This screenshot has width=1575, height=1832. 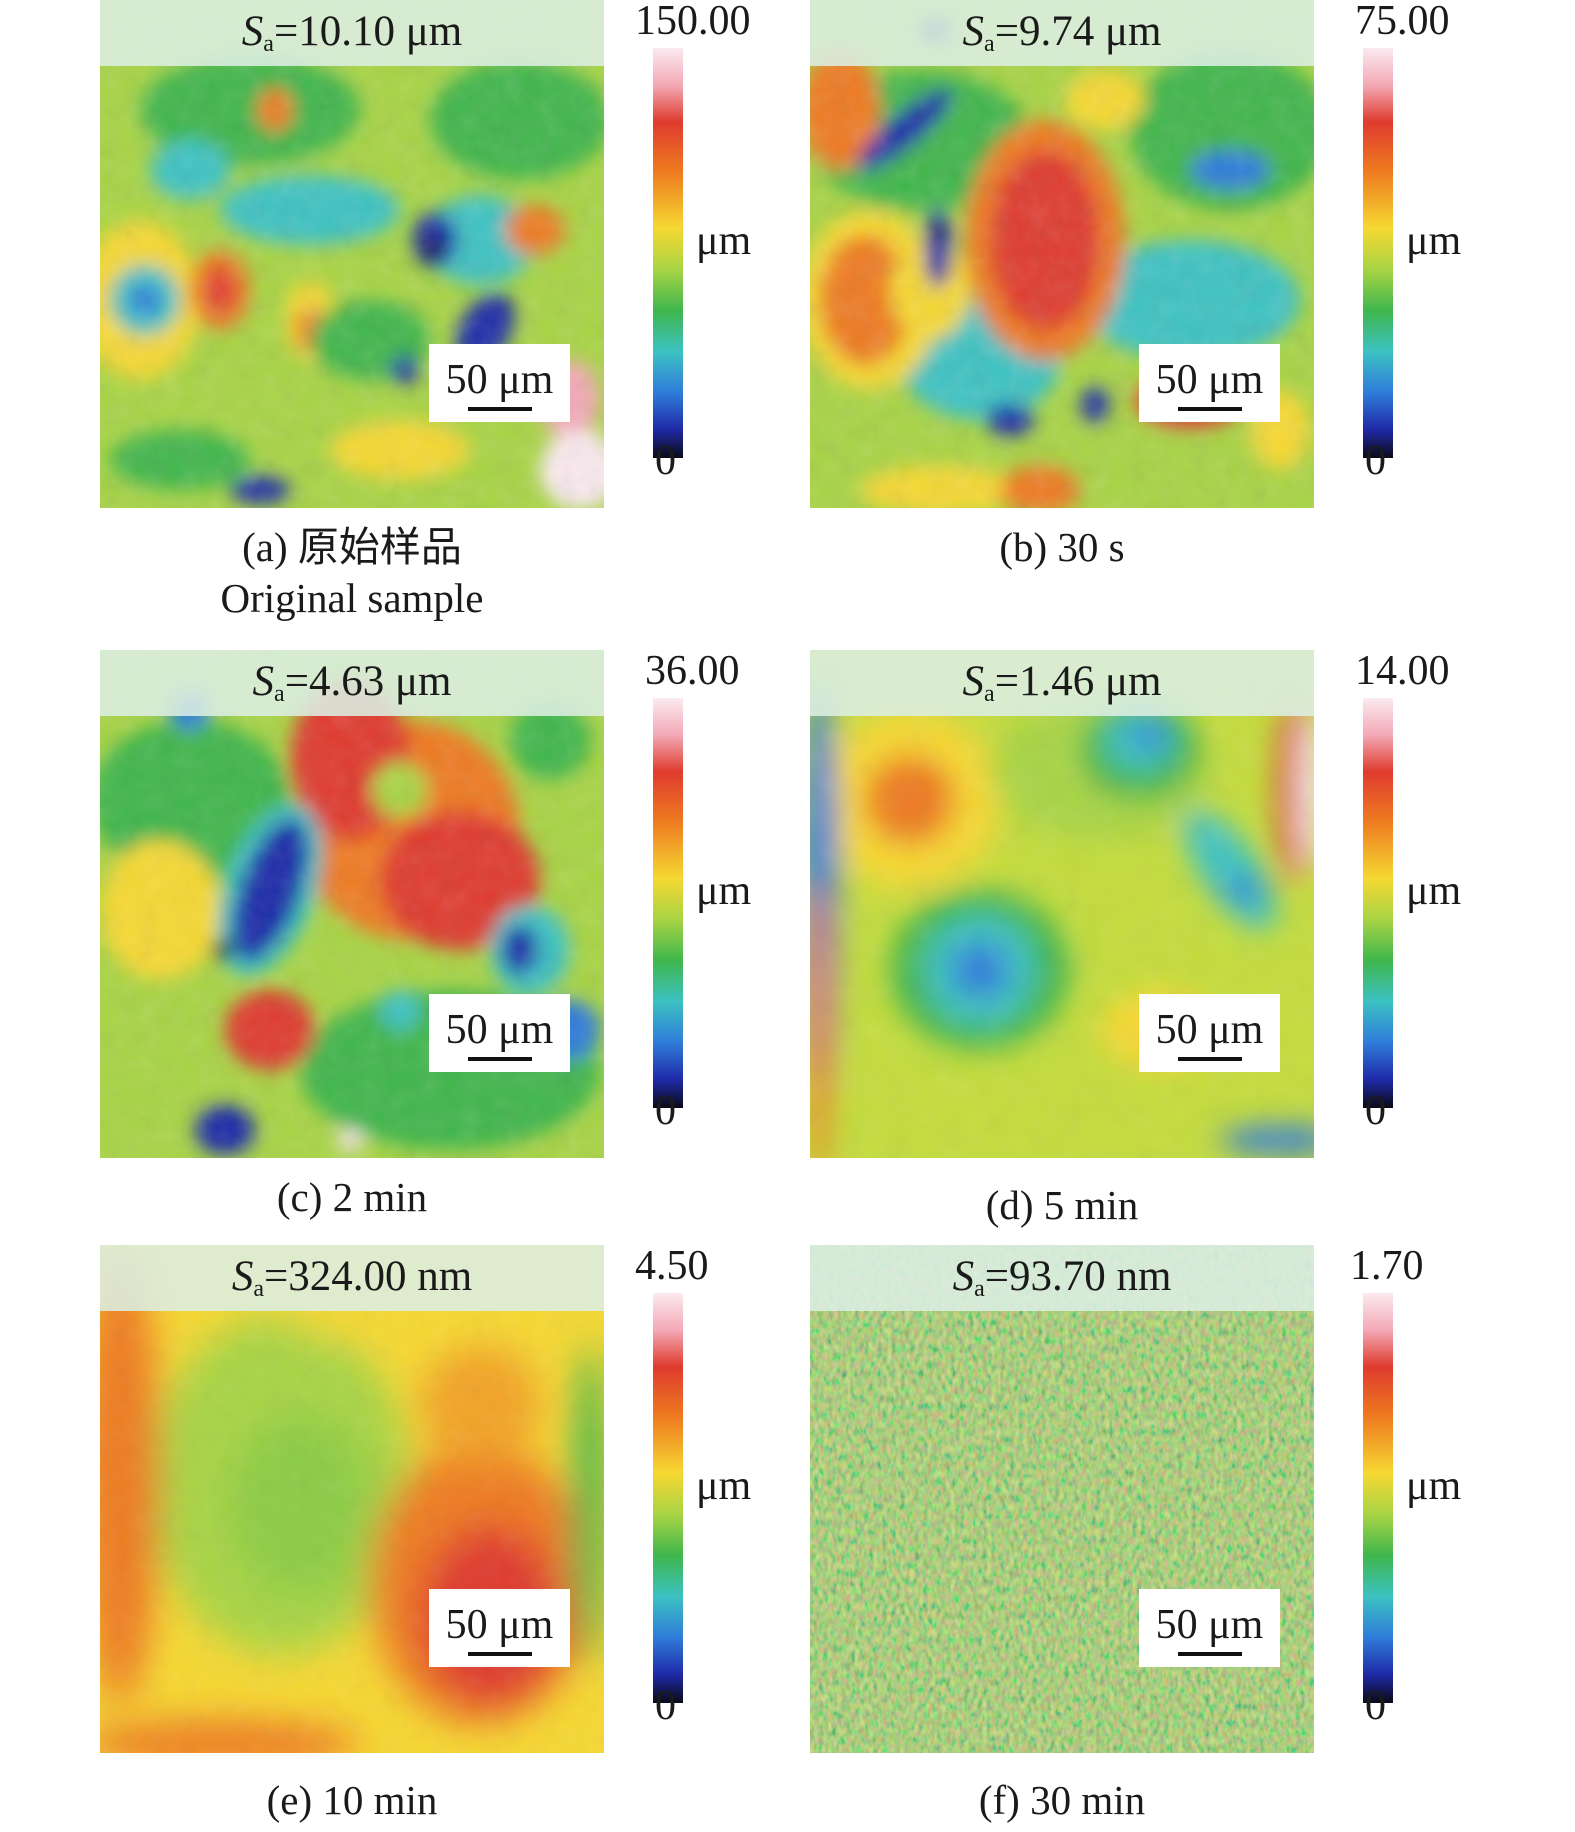 I want to click on sa-band-c: Sa=4.63 μm, so click(x=352, y=683).